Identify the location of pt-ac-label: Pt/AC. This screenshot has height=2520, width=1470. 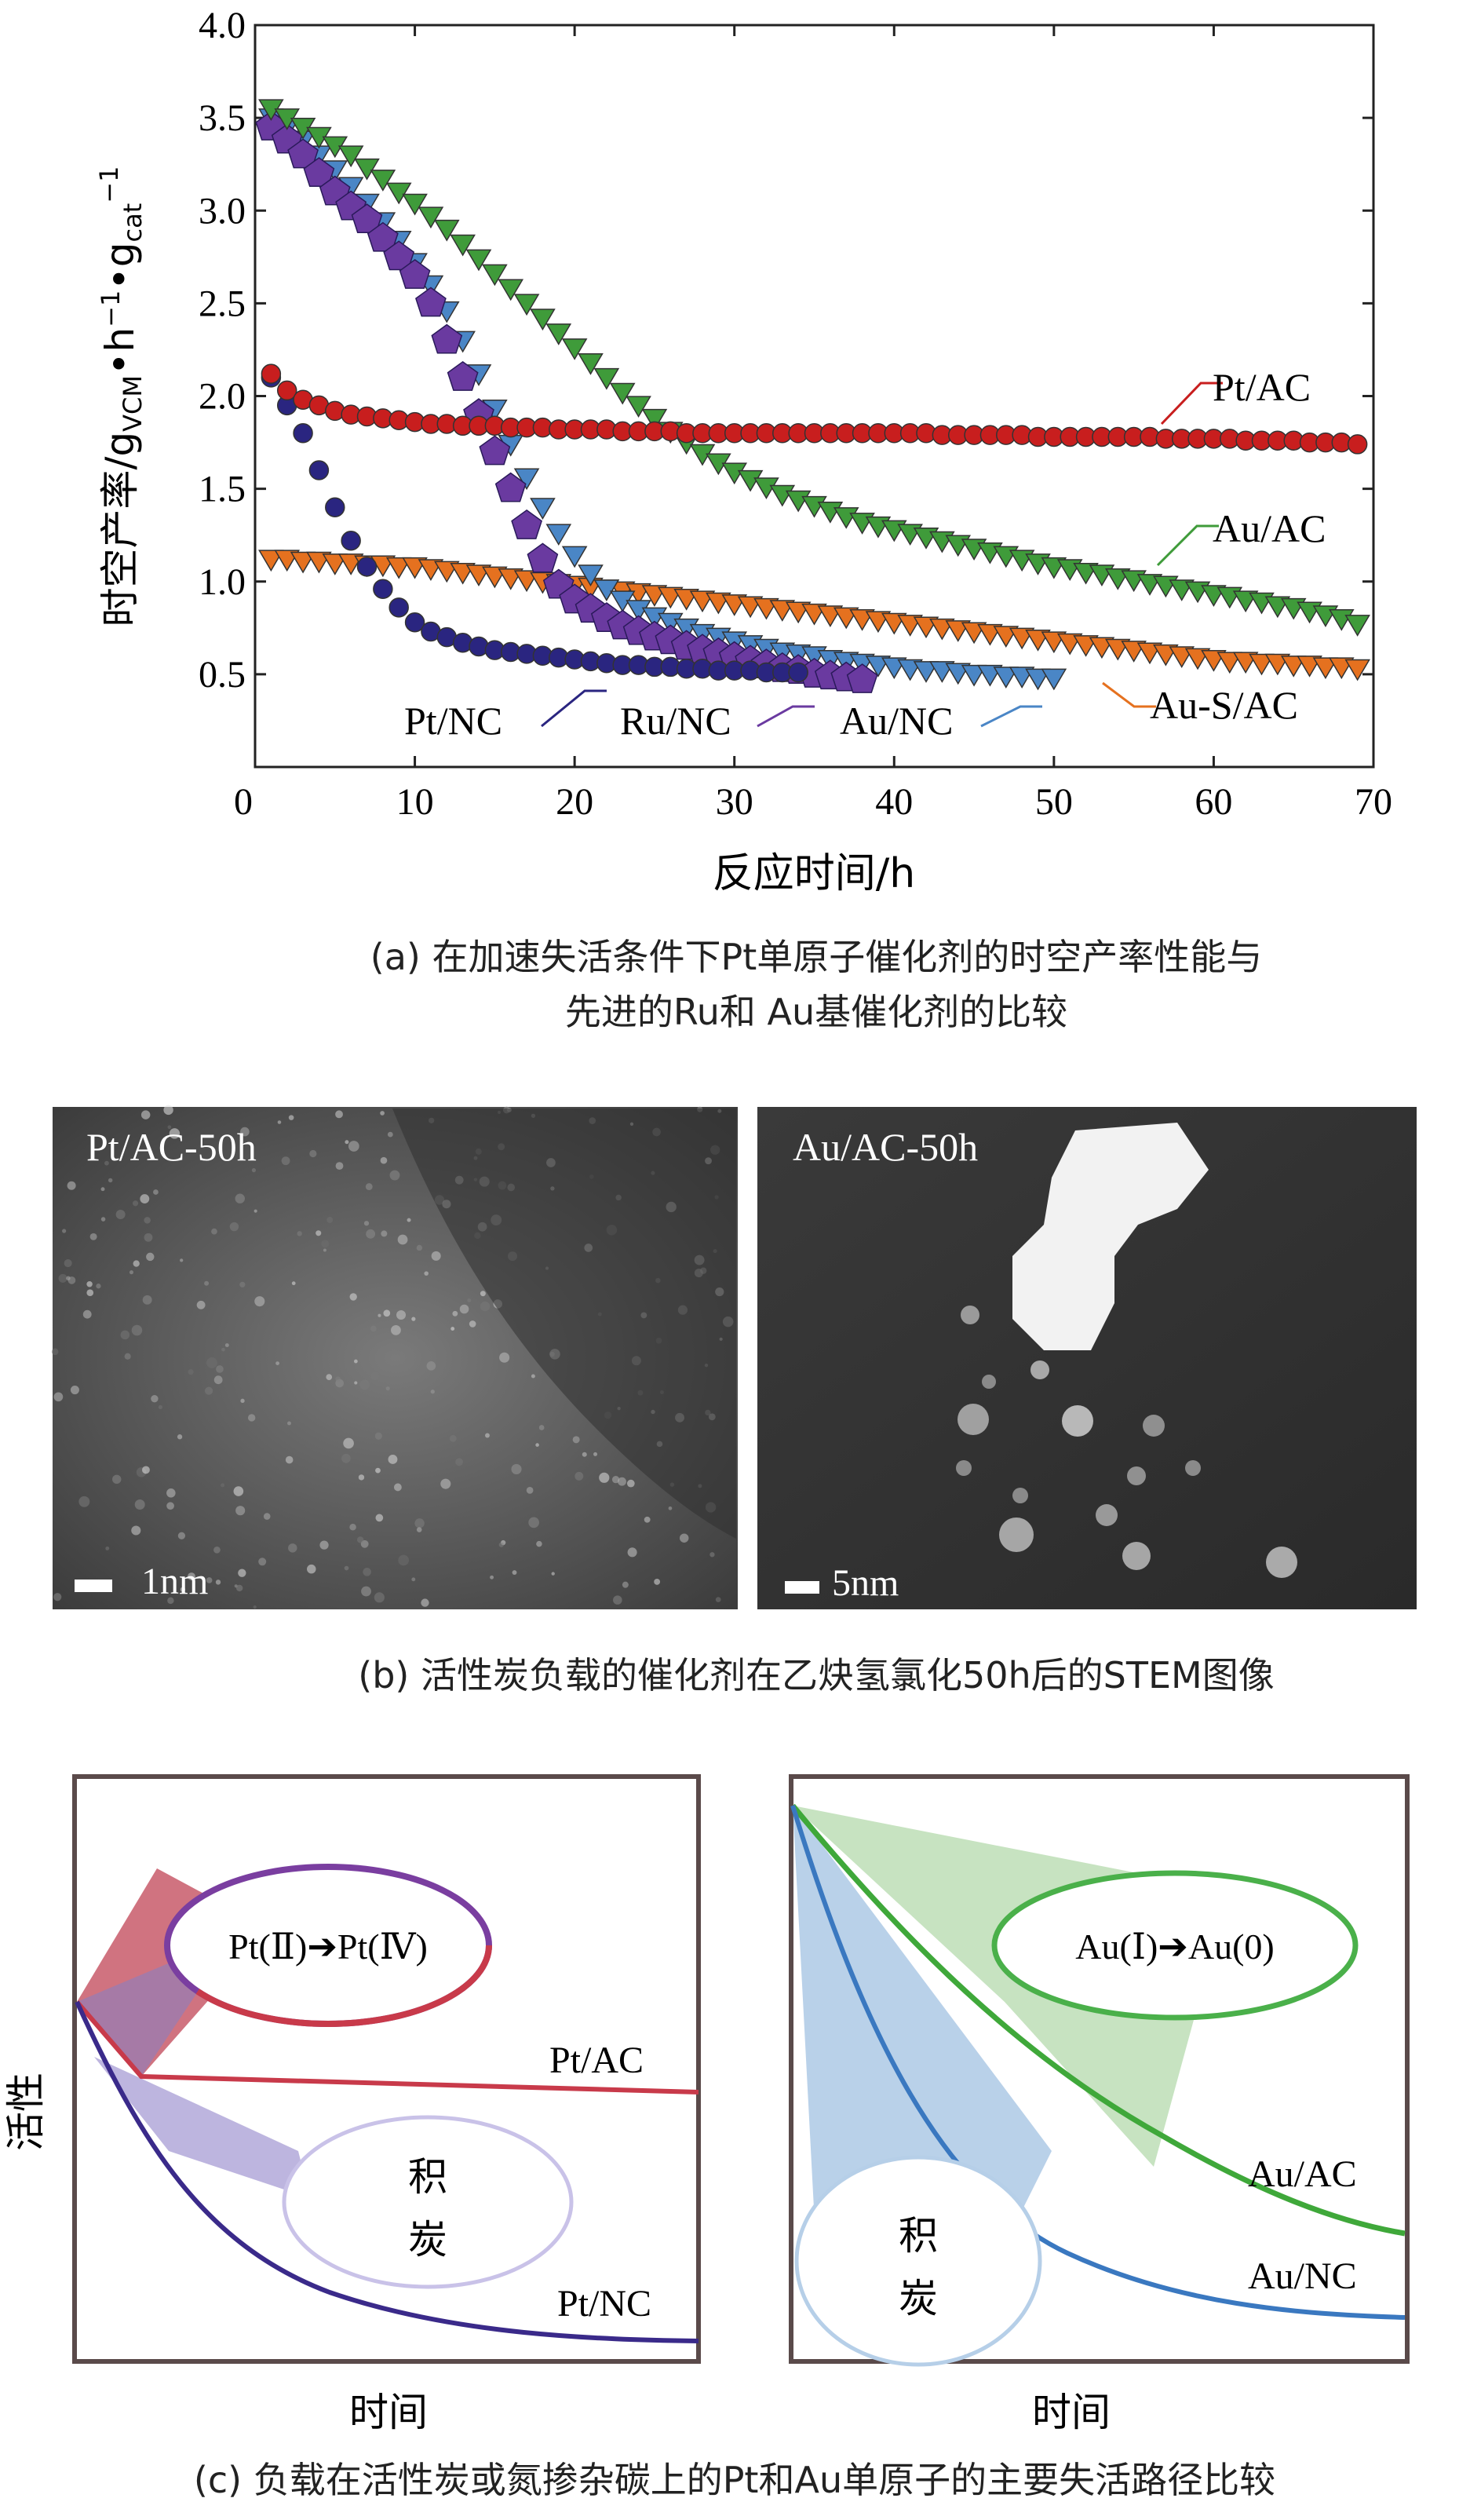
(597, 2060).